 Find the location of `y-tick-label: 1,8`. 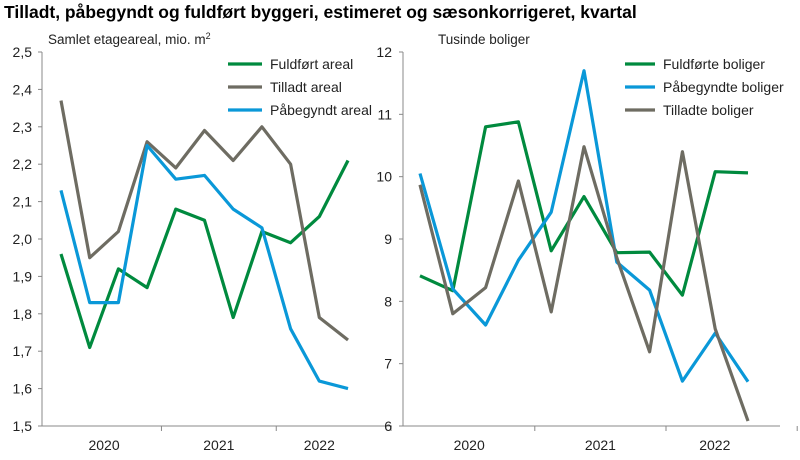

y-tick-label: 1,8 is located at coordinates (23, 314).